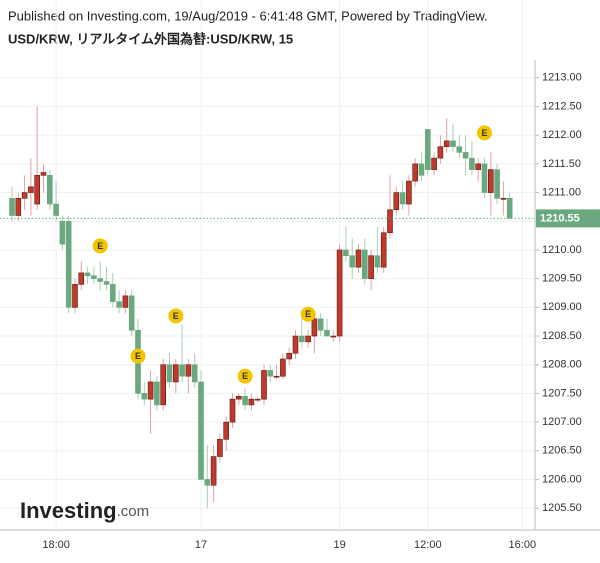  What do you see at coordinates (133, 511) in the screenshot?
I see `logo-suffix: .com` at bounding box center [133, 511].